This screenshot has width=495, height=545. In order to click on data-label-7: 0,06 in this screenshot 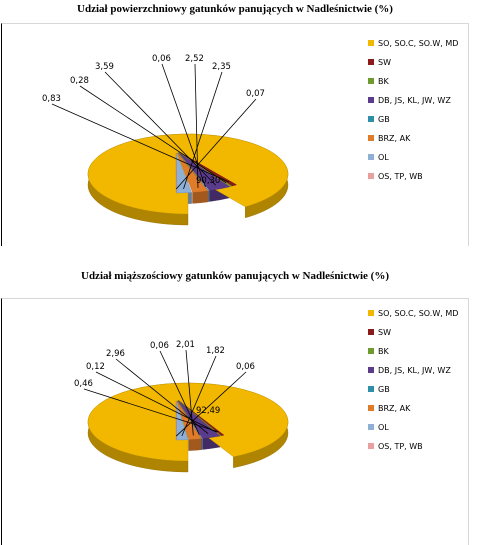, I will do `click(245, 367)`.